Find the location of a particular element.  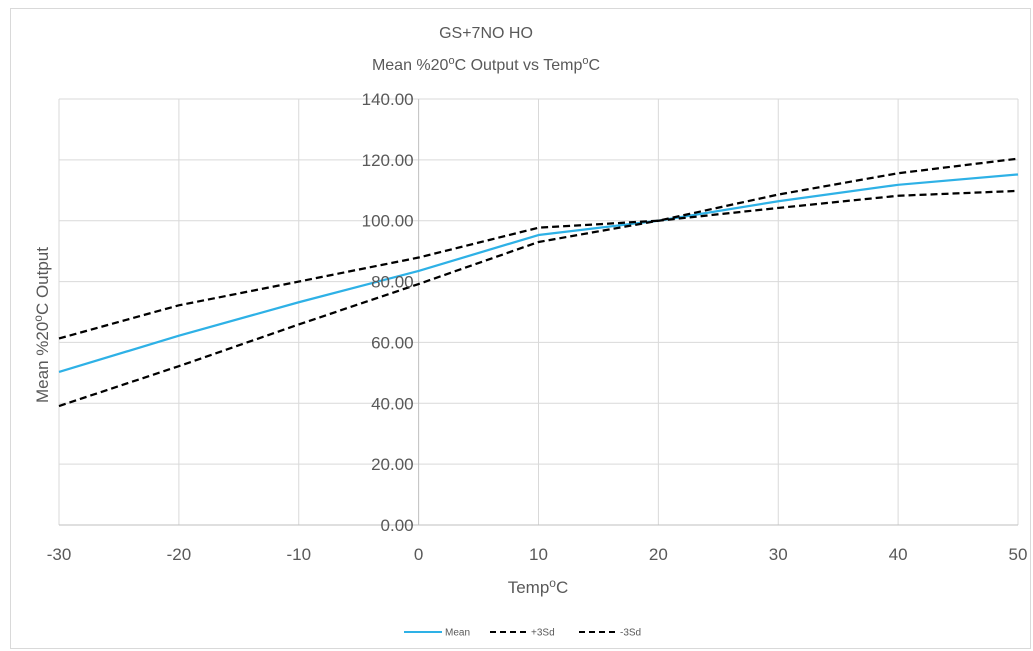

xlabel-part-1: Temp is located at coordinates (529, 587).